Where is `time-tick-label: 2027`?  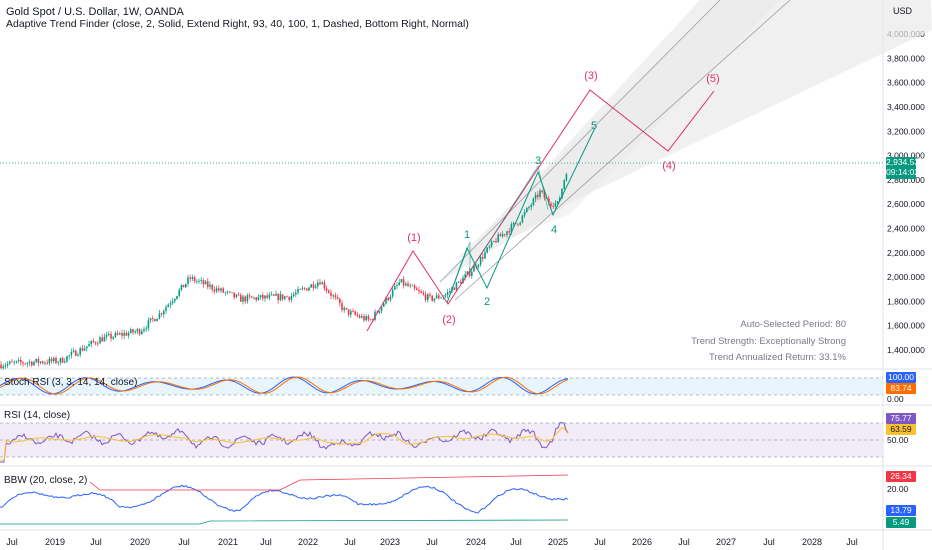
time-tick-label: 2027 is located at coordinates (726, 542).